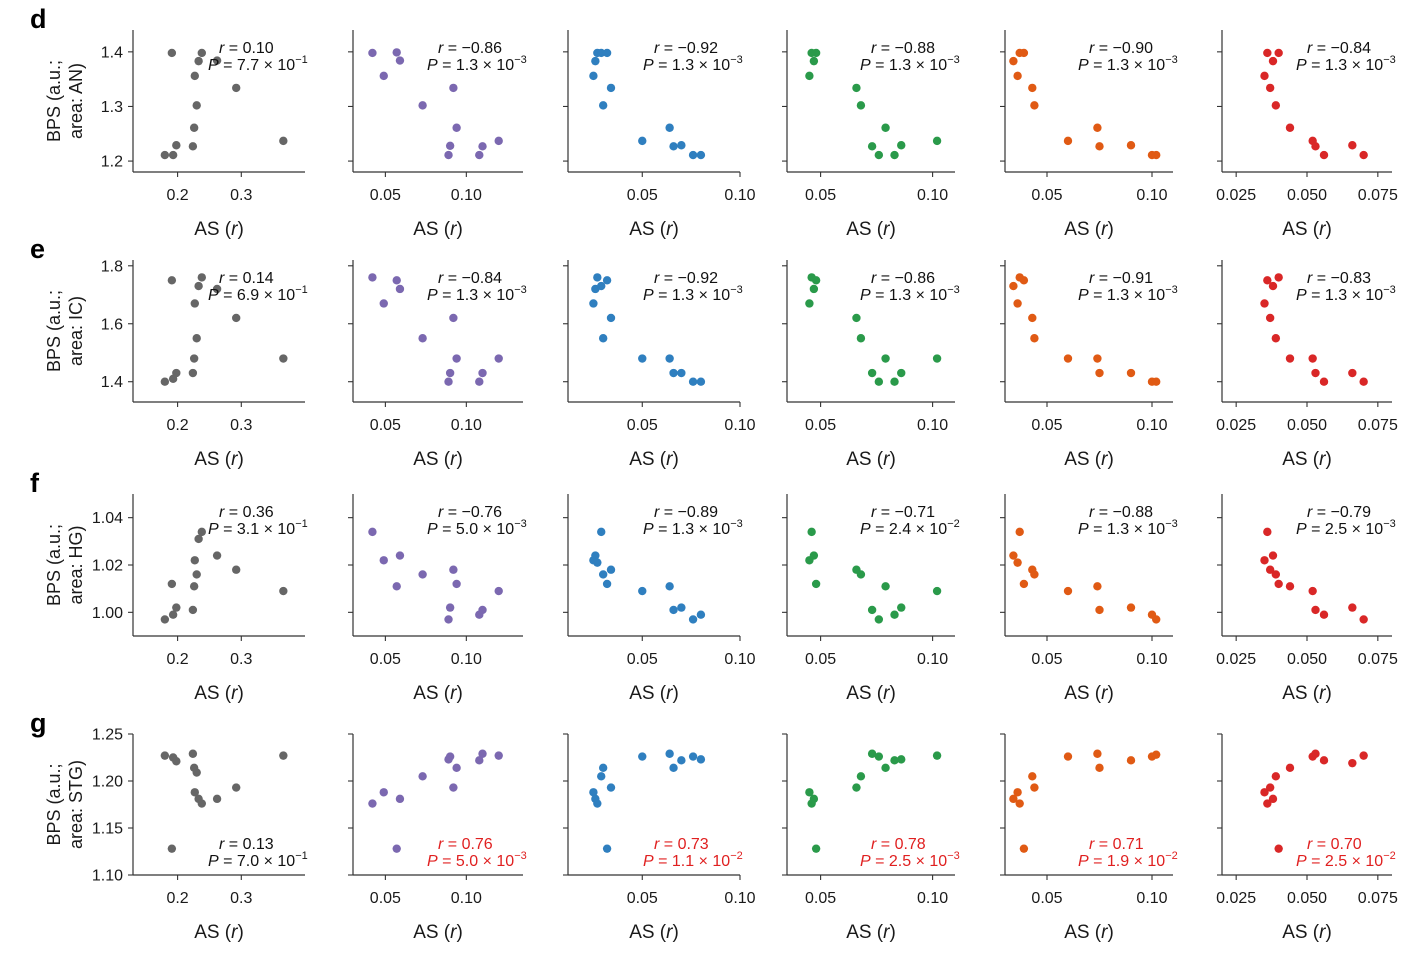  I want to click on scatter-panel: 0.05 0.10 AS (r) r = −0.88P = 1.3 × 10−3, so click(871, 135).